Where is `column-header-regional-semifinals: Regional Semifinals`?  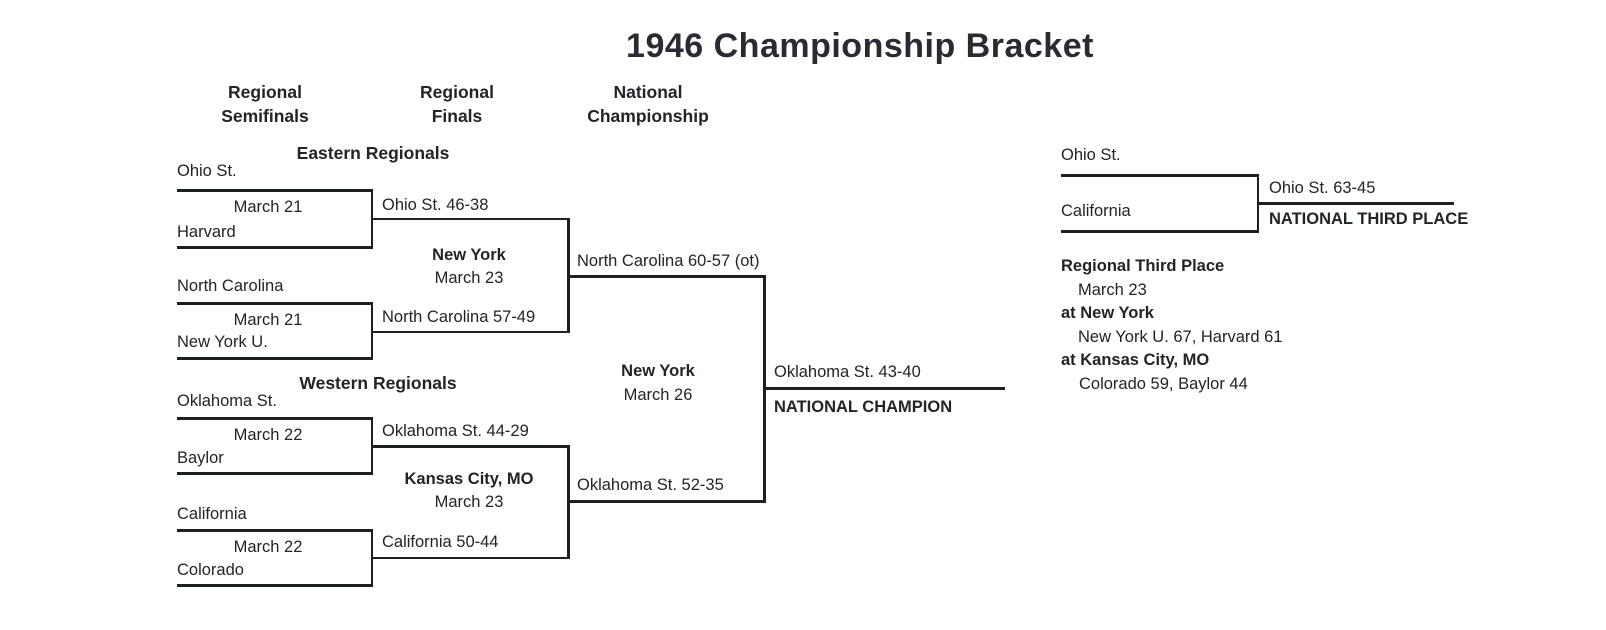 column-header-regional-semifinals: Regional Semifinals is located at coordinates (265, 104).